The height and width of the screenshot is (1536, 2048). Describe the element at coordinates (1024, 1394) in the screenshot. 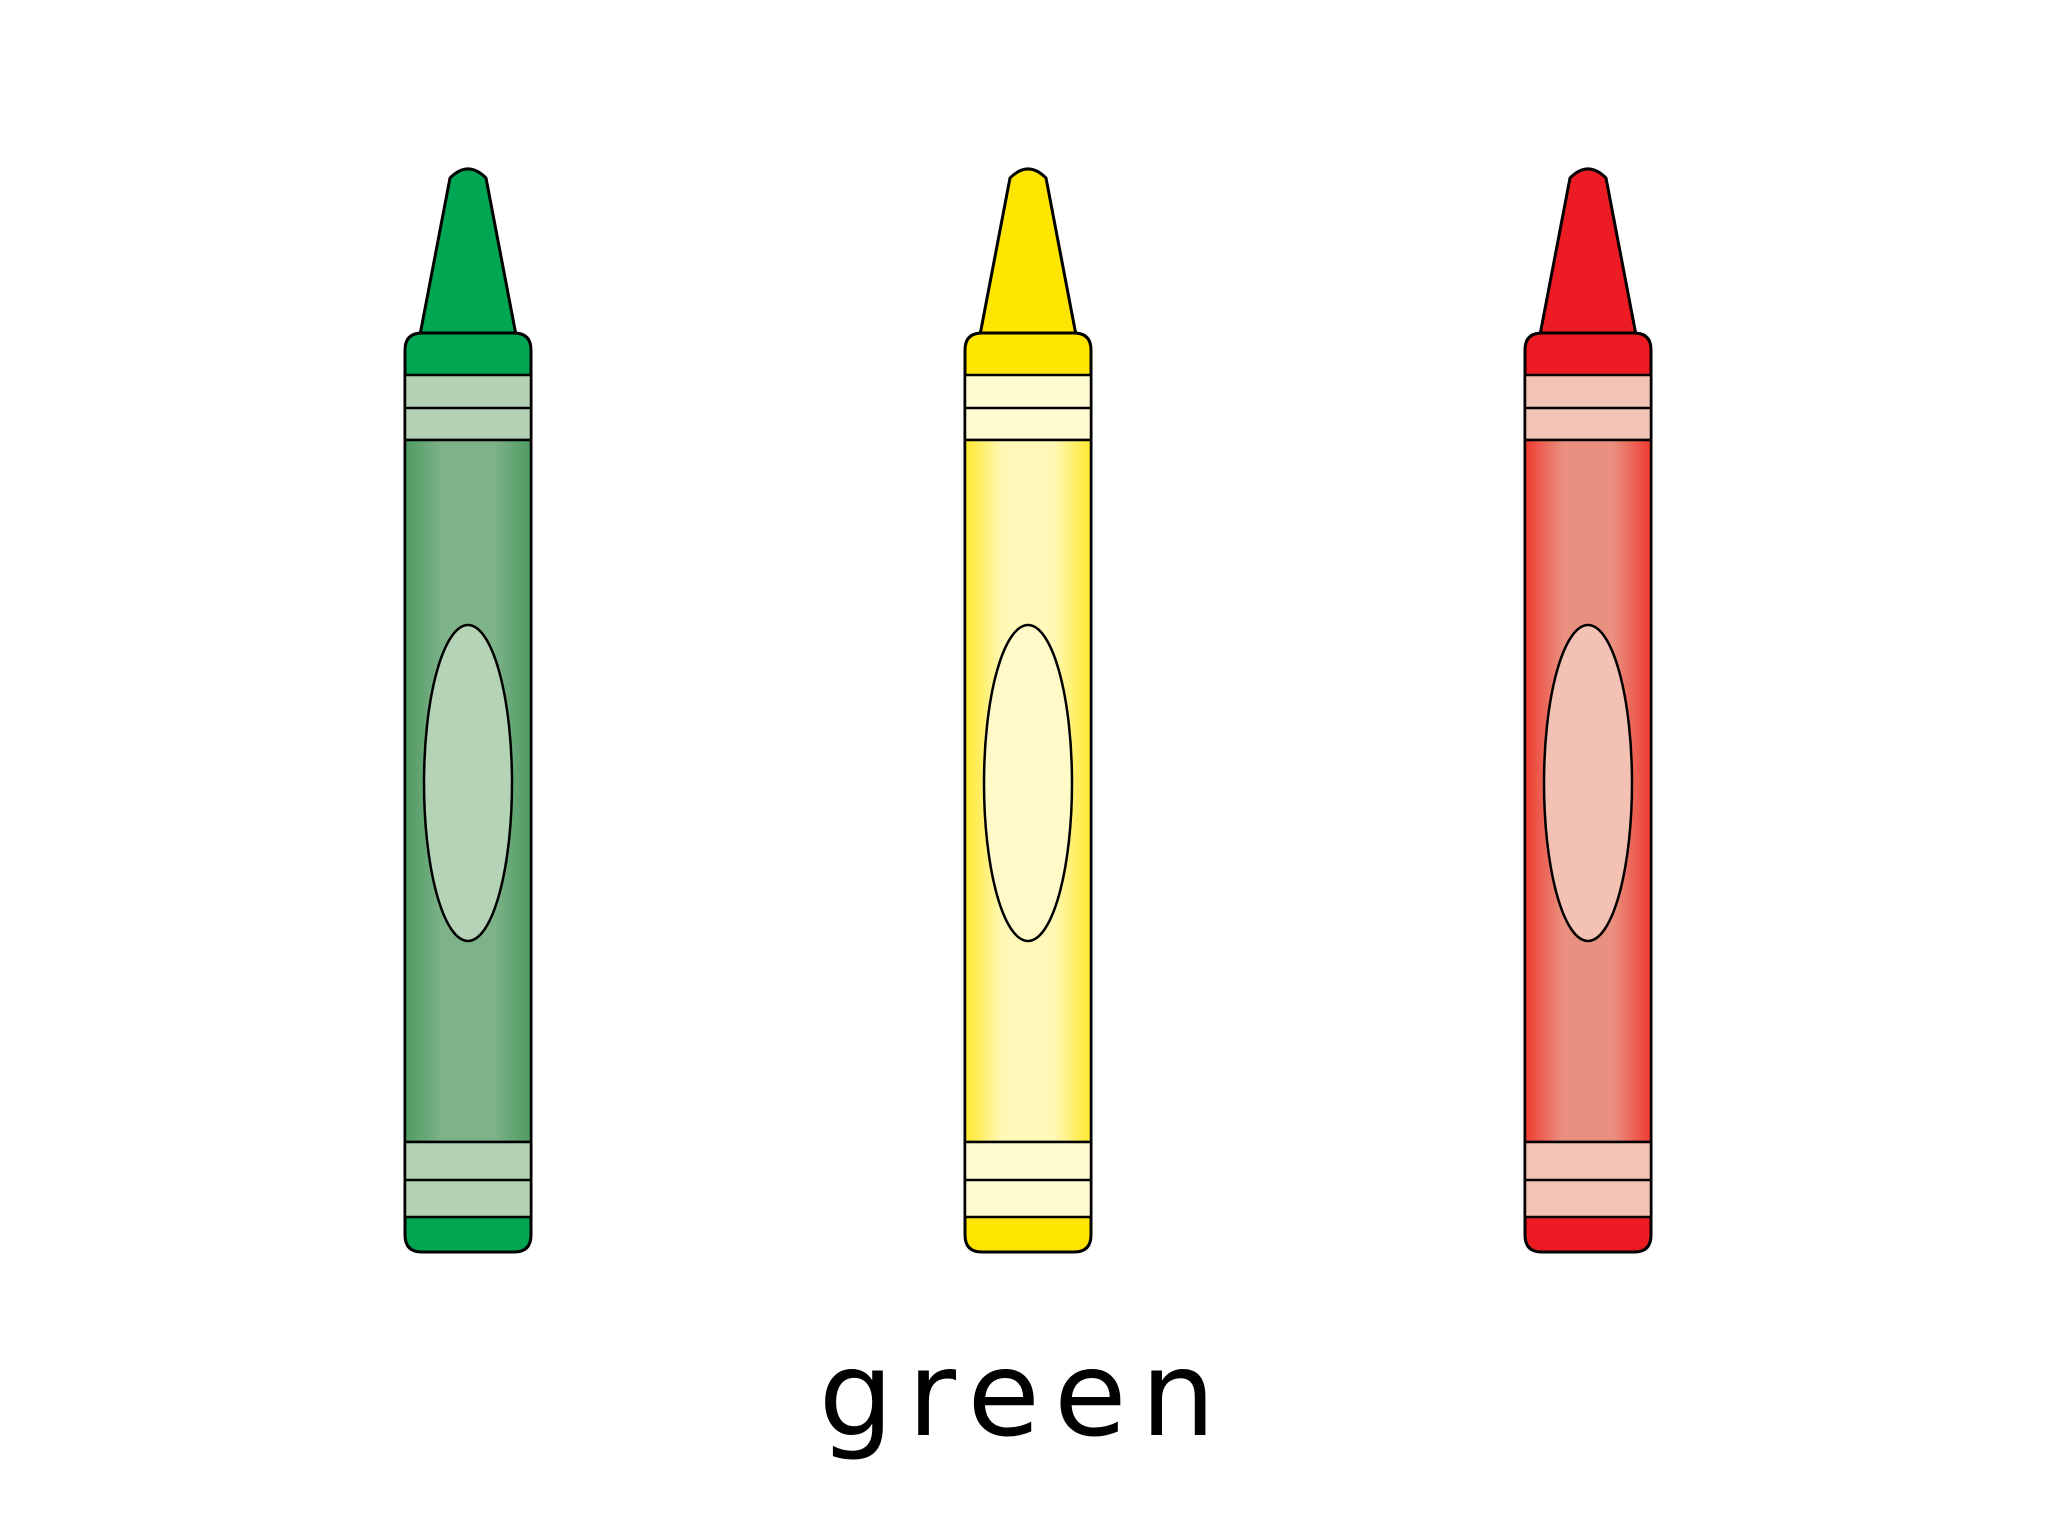

I see `color-word: green` at that location.